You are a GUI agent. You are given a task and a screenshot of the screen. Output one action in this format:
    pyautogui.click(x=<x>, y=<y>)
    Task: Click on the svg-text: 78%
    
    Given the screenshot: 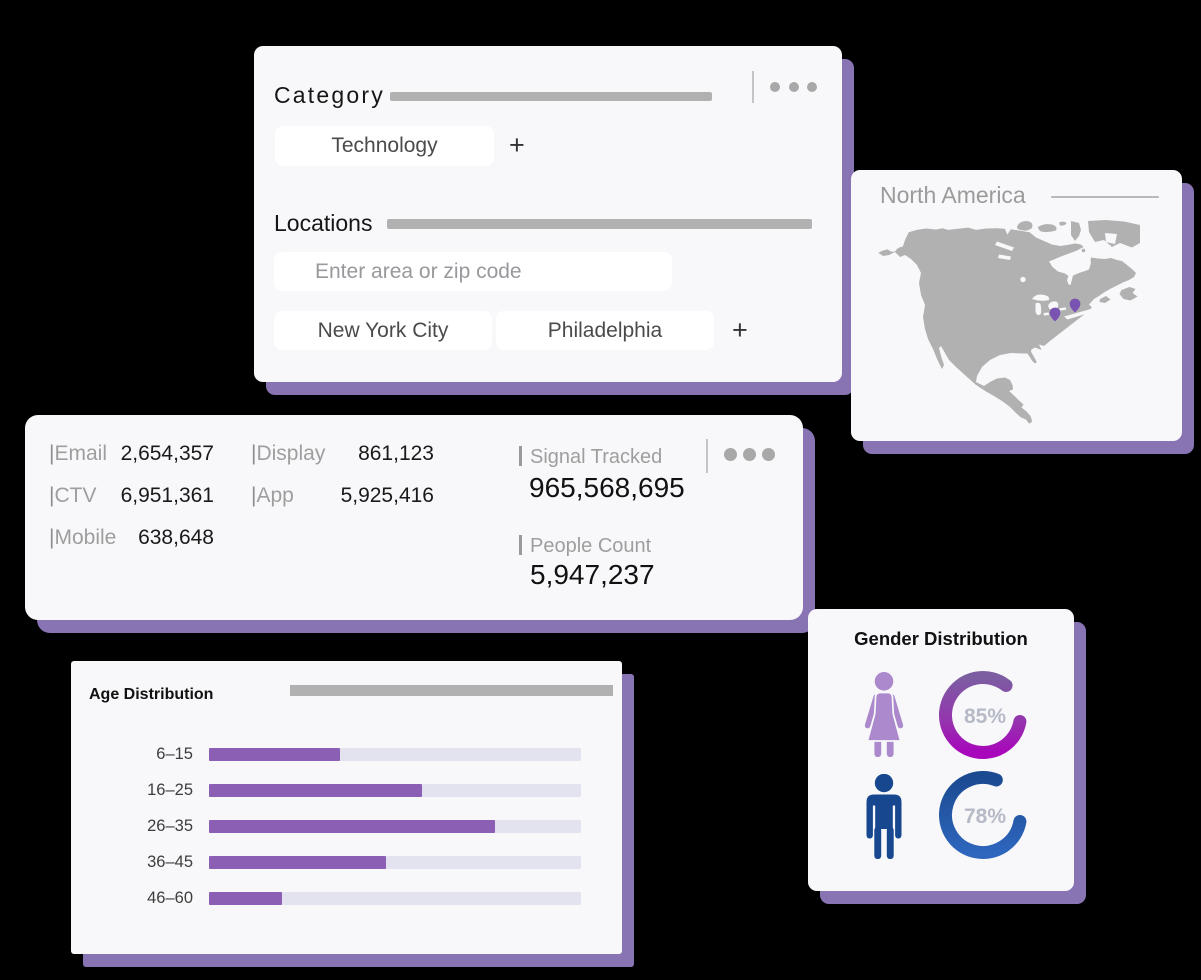 What is the action you would take?
    pyautogui.click(x=985, y=816)
    